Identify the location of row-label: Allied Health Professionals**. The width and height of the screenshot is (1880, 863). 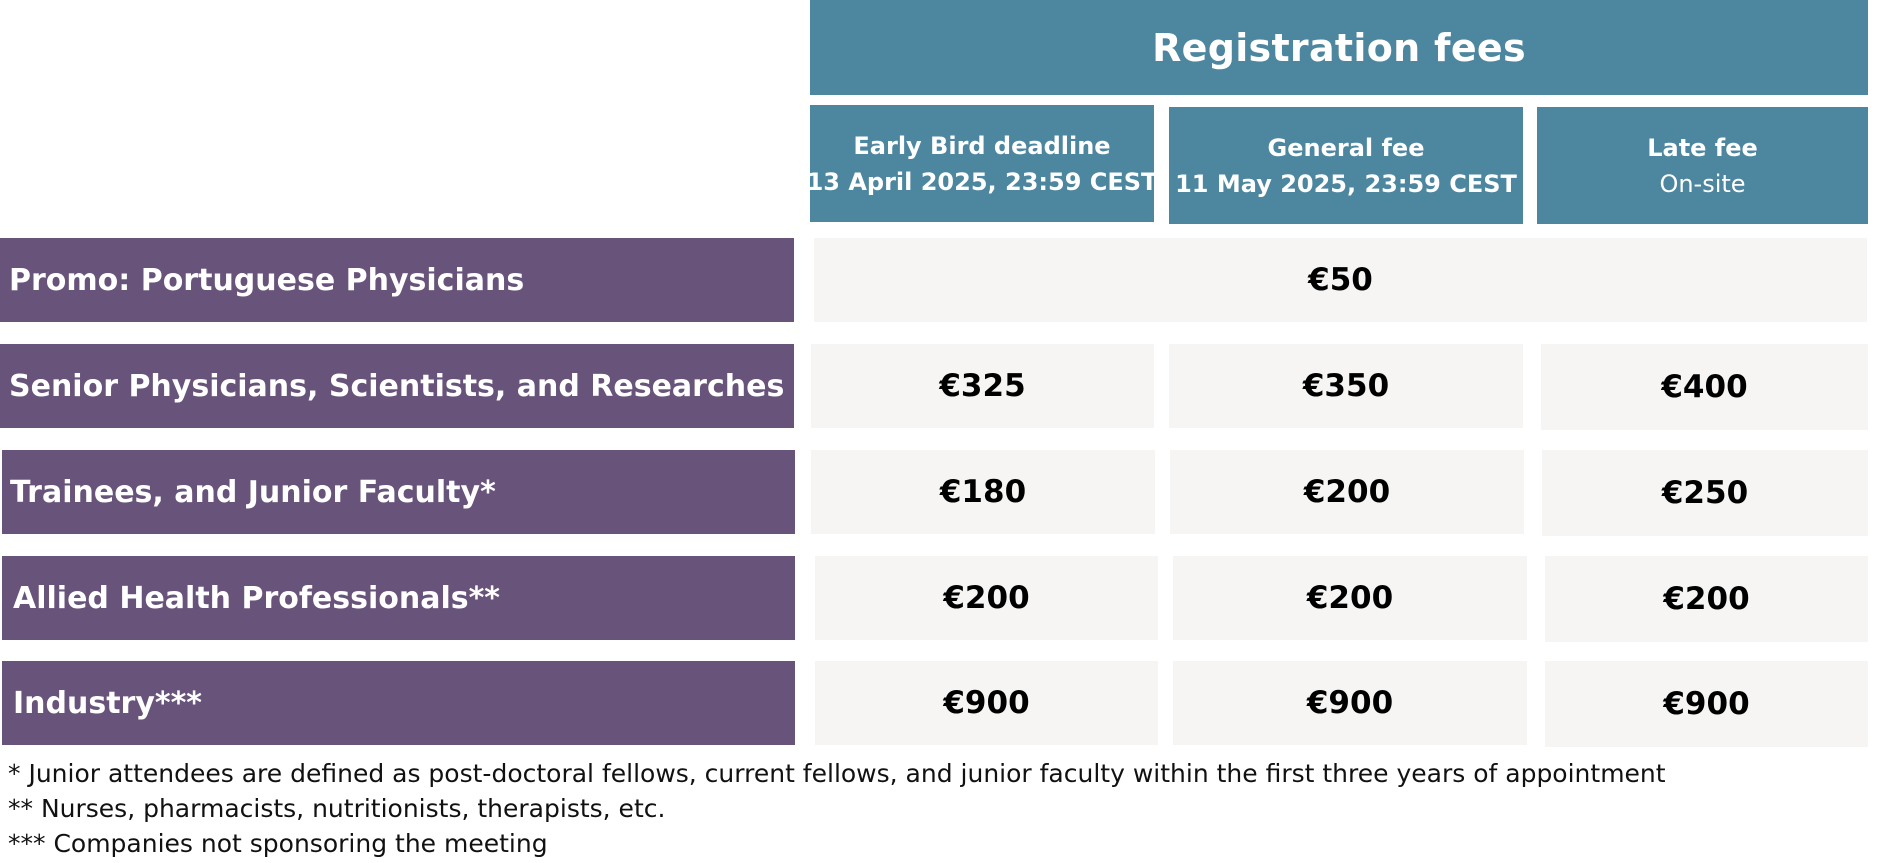
(256, 598).